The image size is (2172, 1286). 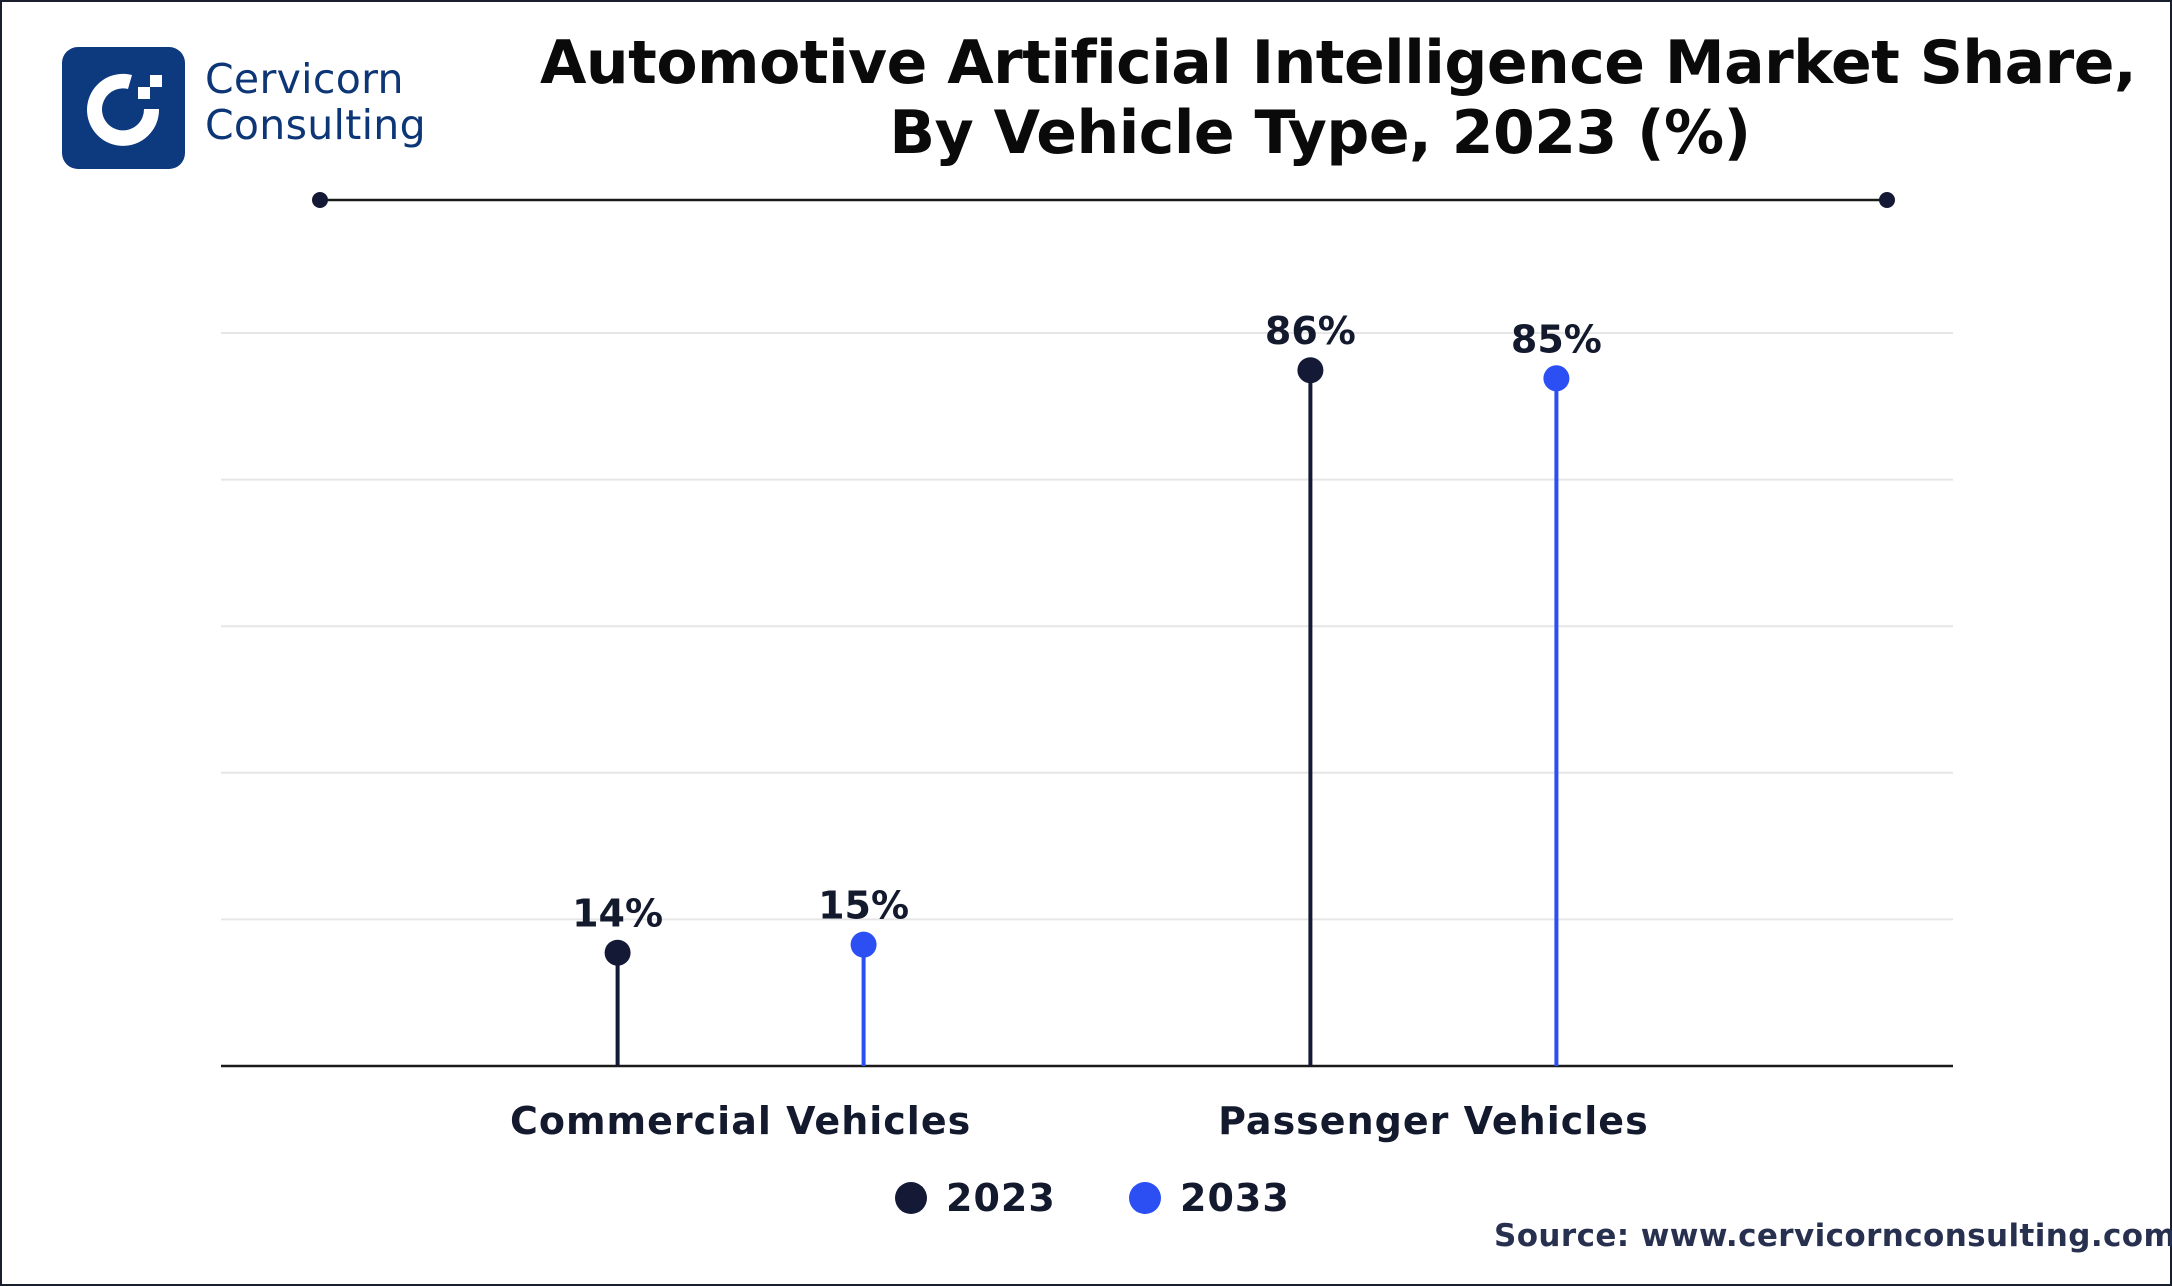 I want to click on brand-name-line2: Consulting, so click(x=315, y=125).